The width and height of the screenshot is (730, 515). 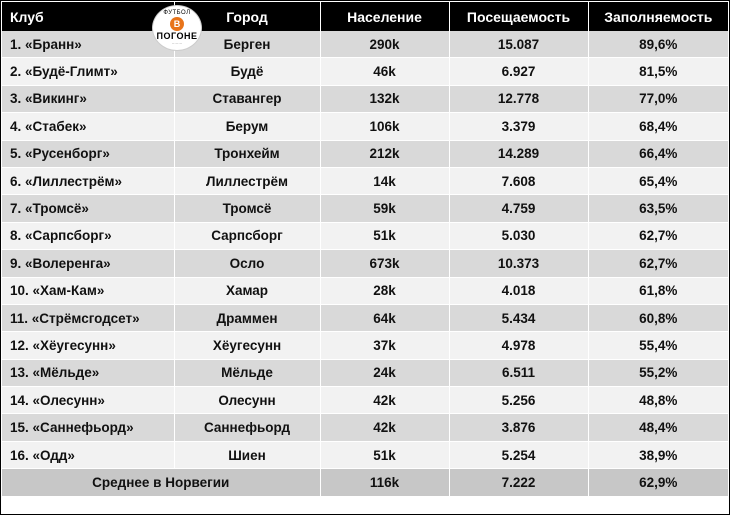 What do you see at coordinates (519, 291) in the screenshot?
I see `cell-attendance: 4.018` at bounding box center [519, 291].